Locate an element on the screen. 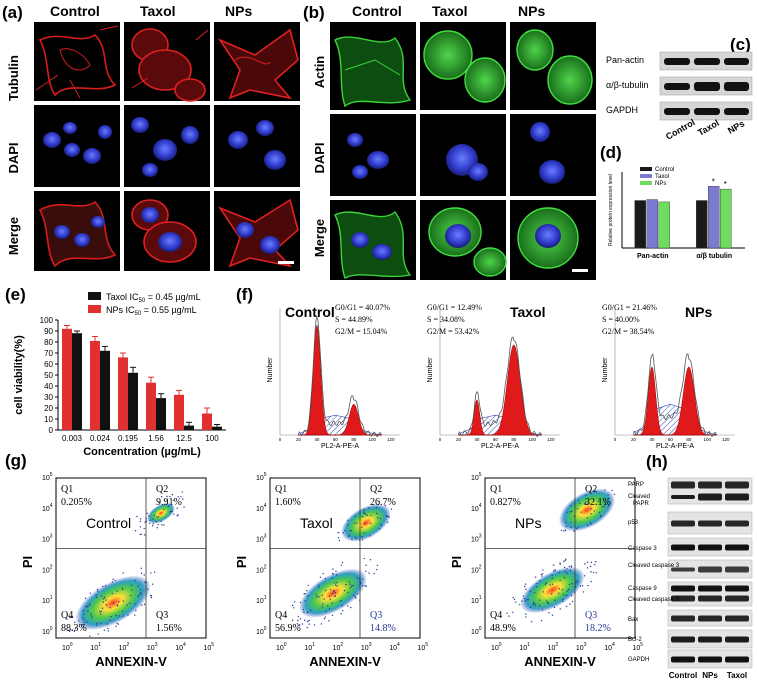 The height and width of the screenshot is (682, 757). flow-ytick-exp: 5 is located at coordinates (265, 475).